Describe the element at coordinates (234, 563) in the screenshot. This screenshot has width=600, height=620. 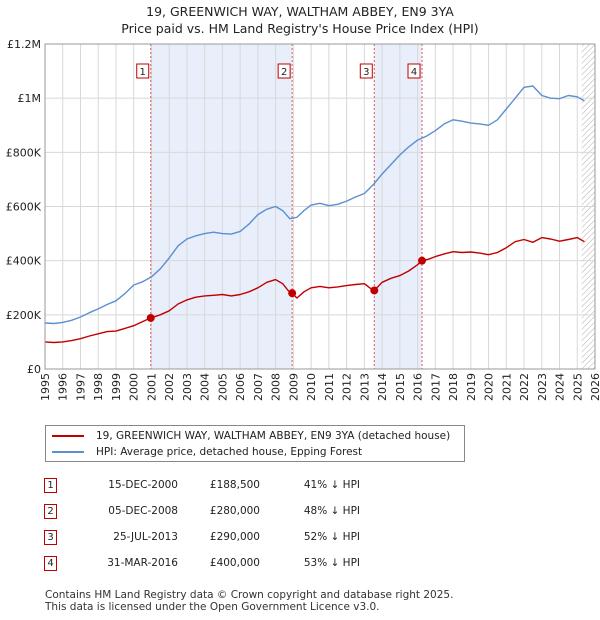
I see `sale-price: £400,000` at that location.